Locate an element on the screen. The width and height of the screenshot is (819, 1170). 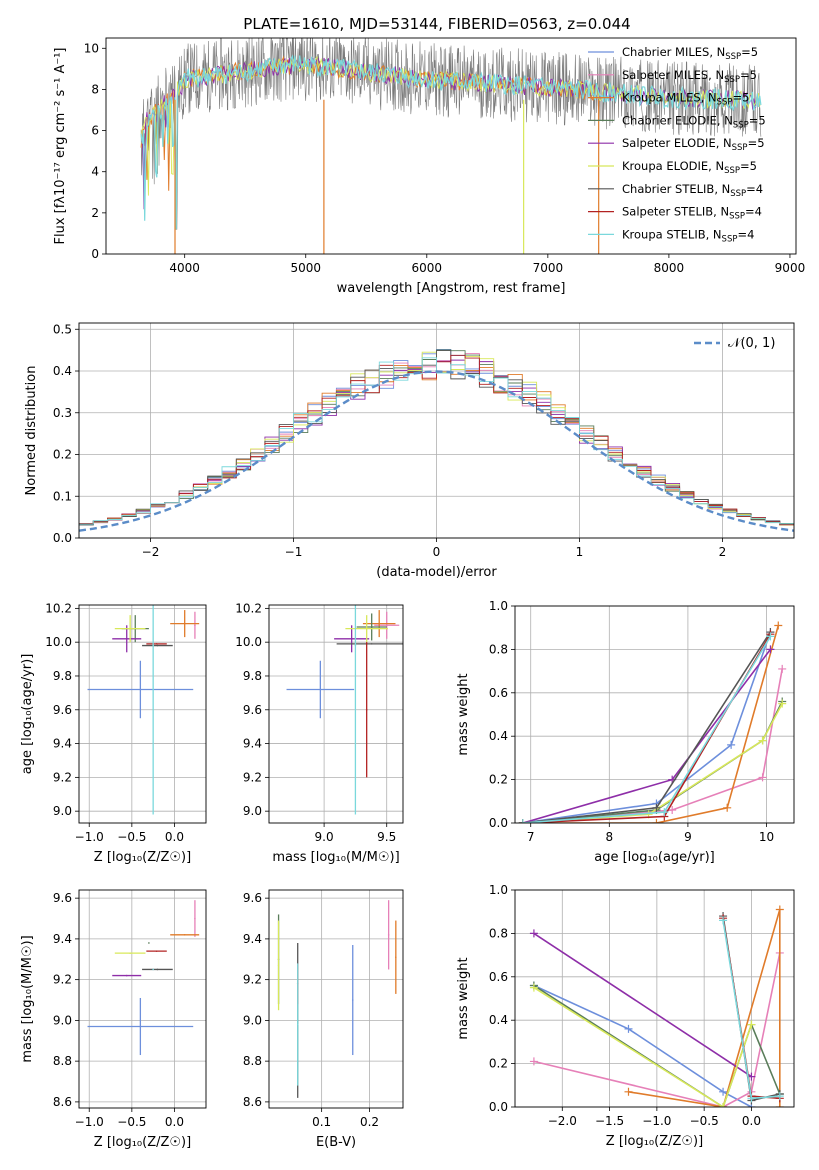
legend-text-tail: =4 is located at coordinates (754, 189).